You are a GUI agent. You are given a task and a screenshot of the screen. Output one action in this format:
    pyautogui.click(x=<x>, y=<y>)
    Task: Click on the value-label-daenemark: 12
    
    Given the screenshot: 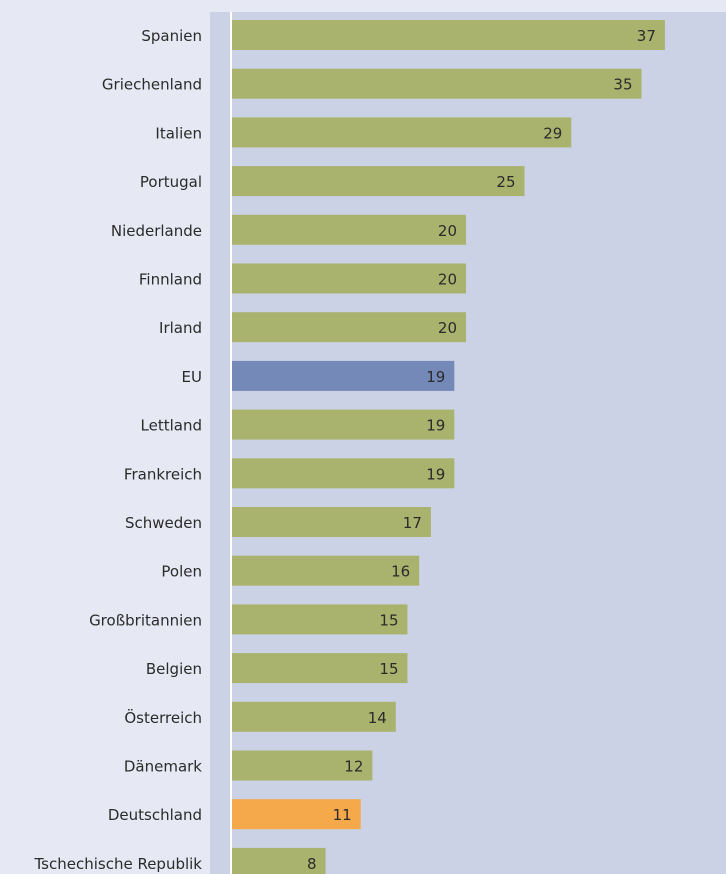 What is the action you would take?
    pyautogui.click(x=353, y=767)
    